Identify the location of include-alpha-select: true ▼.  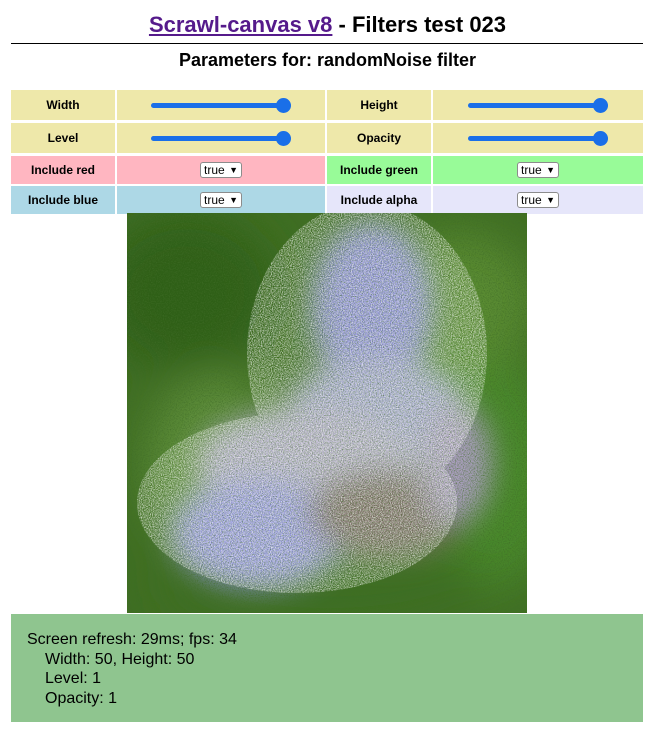
(538, 200).